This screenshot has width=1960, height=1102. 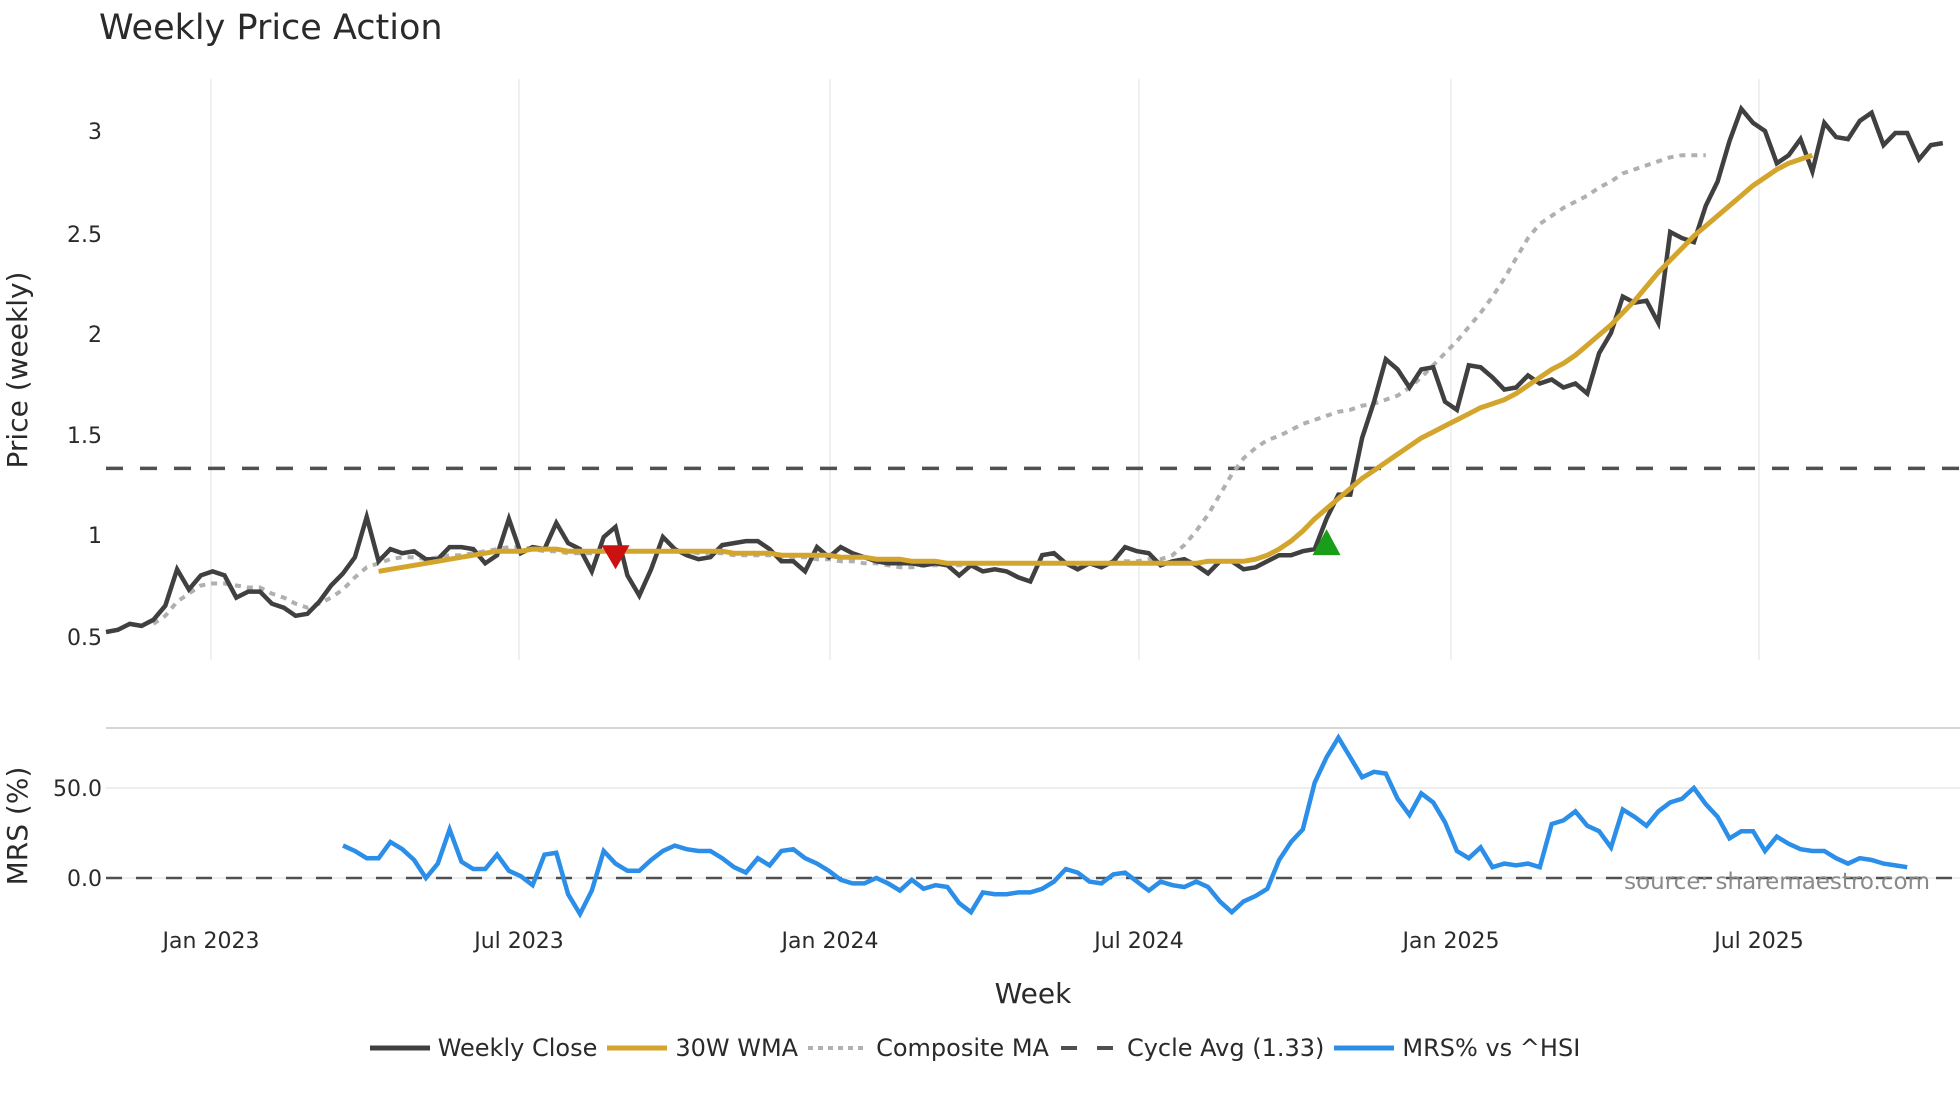 I want to click on x-tick: Jul 2023, so click(x=518, y=941).